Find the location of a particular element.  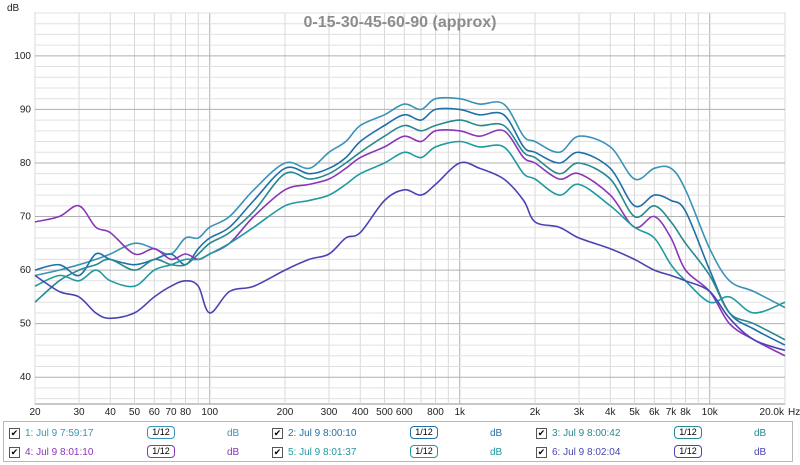

y-axis-label: dB is located at coordinates (13, 8).